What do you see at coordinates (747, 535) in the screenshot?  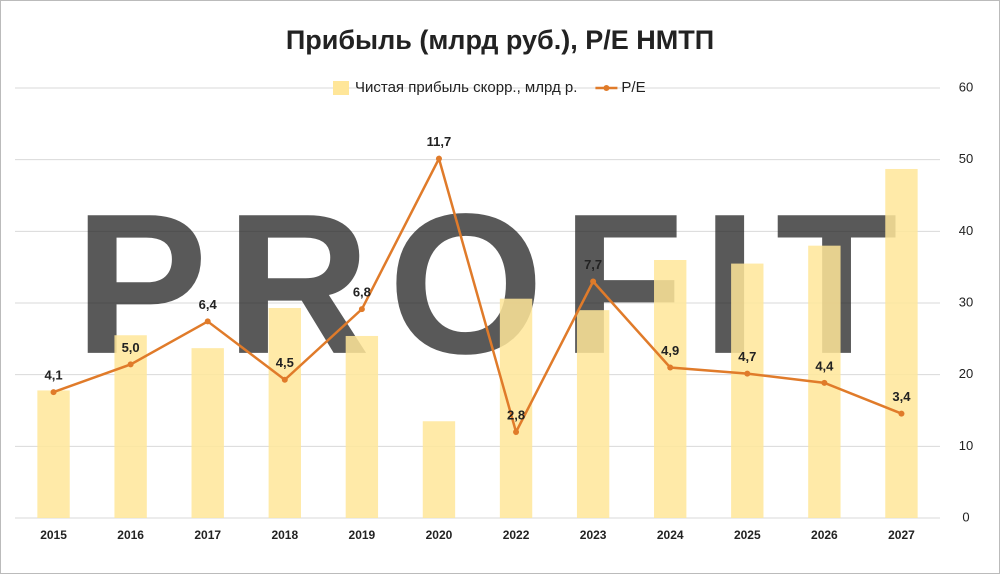 I see `x-tick-label: 2025` at bounding box center [747, 535].